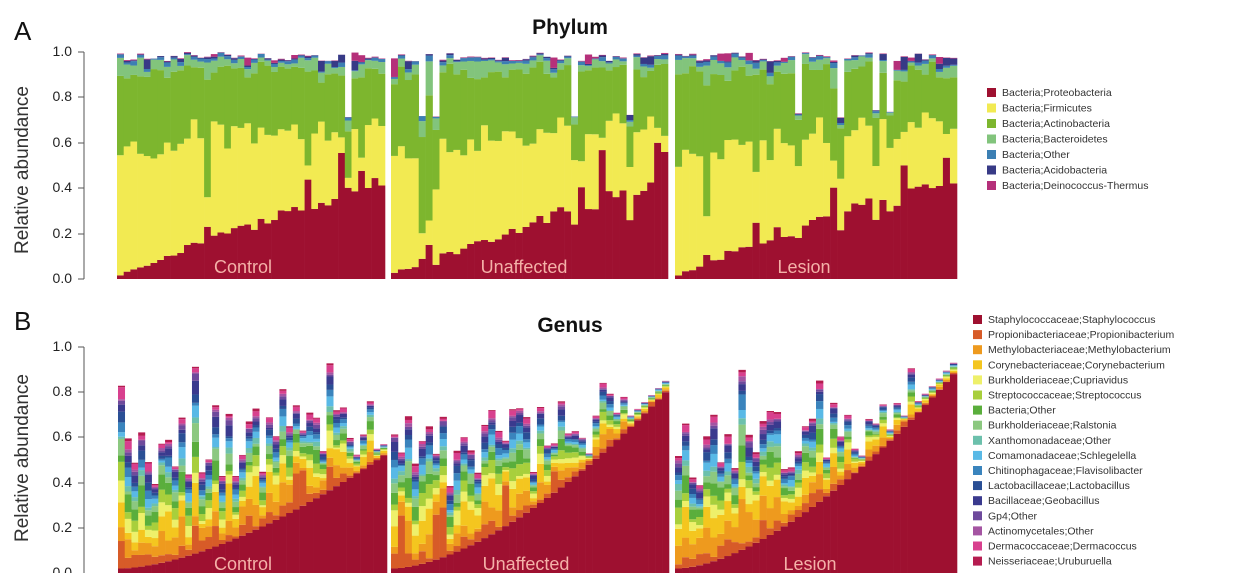 The image size is (1248, 573). Describe the element at coordinates (63, 51) in the screenshot. I see `panel-a-ytick: 1.0` at that location.